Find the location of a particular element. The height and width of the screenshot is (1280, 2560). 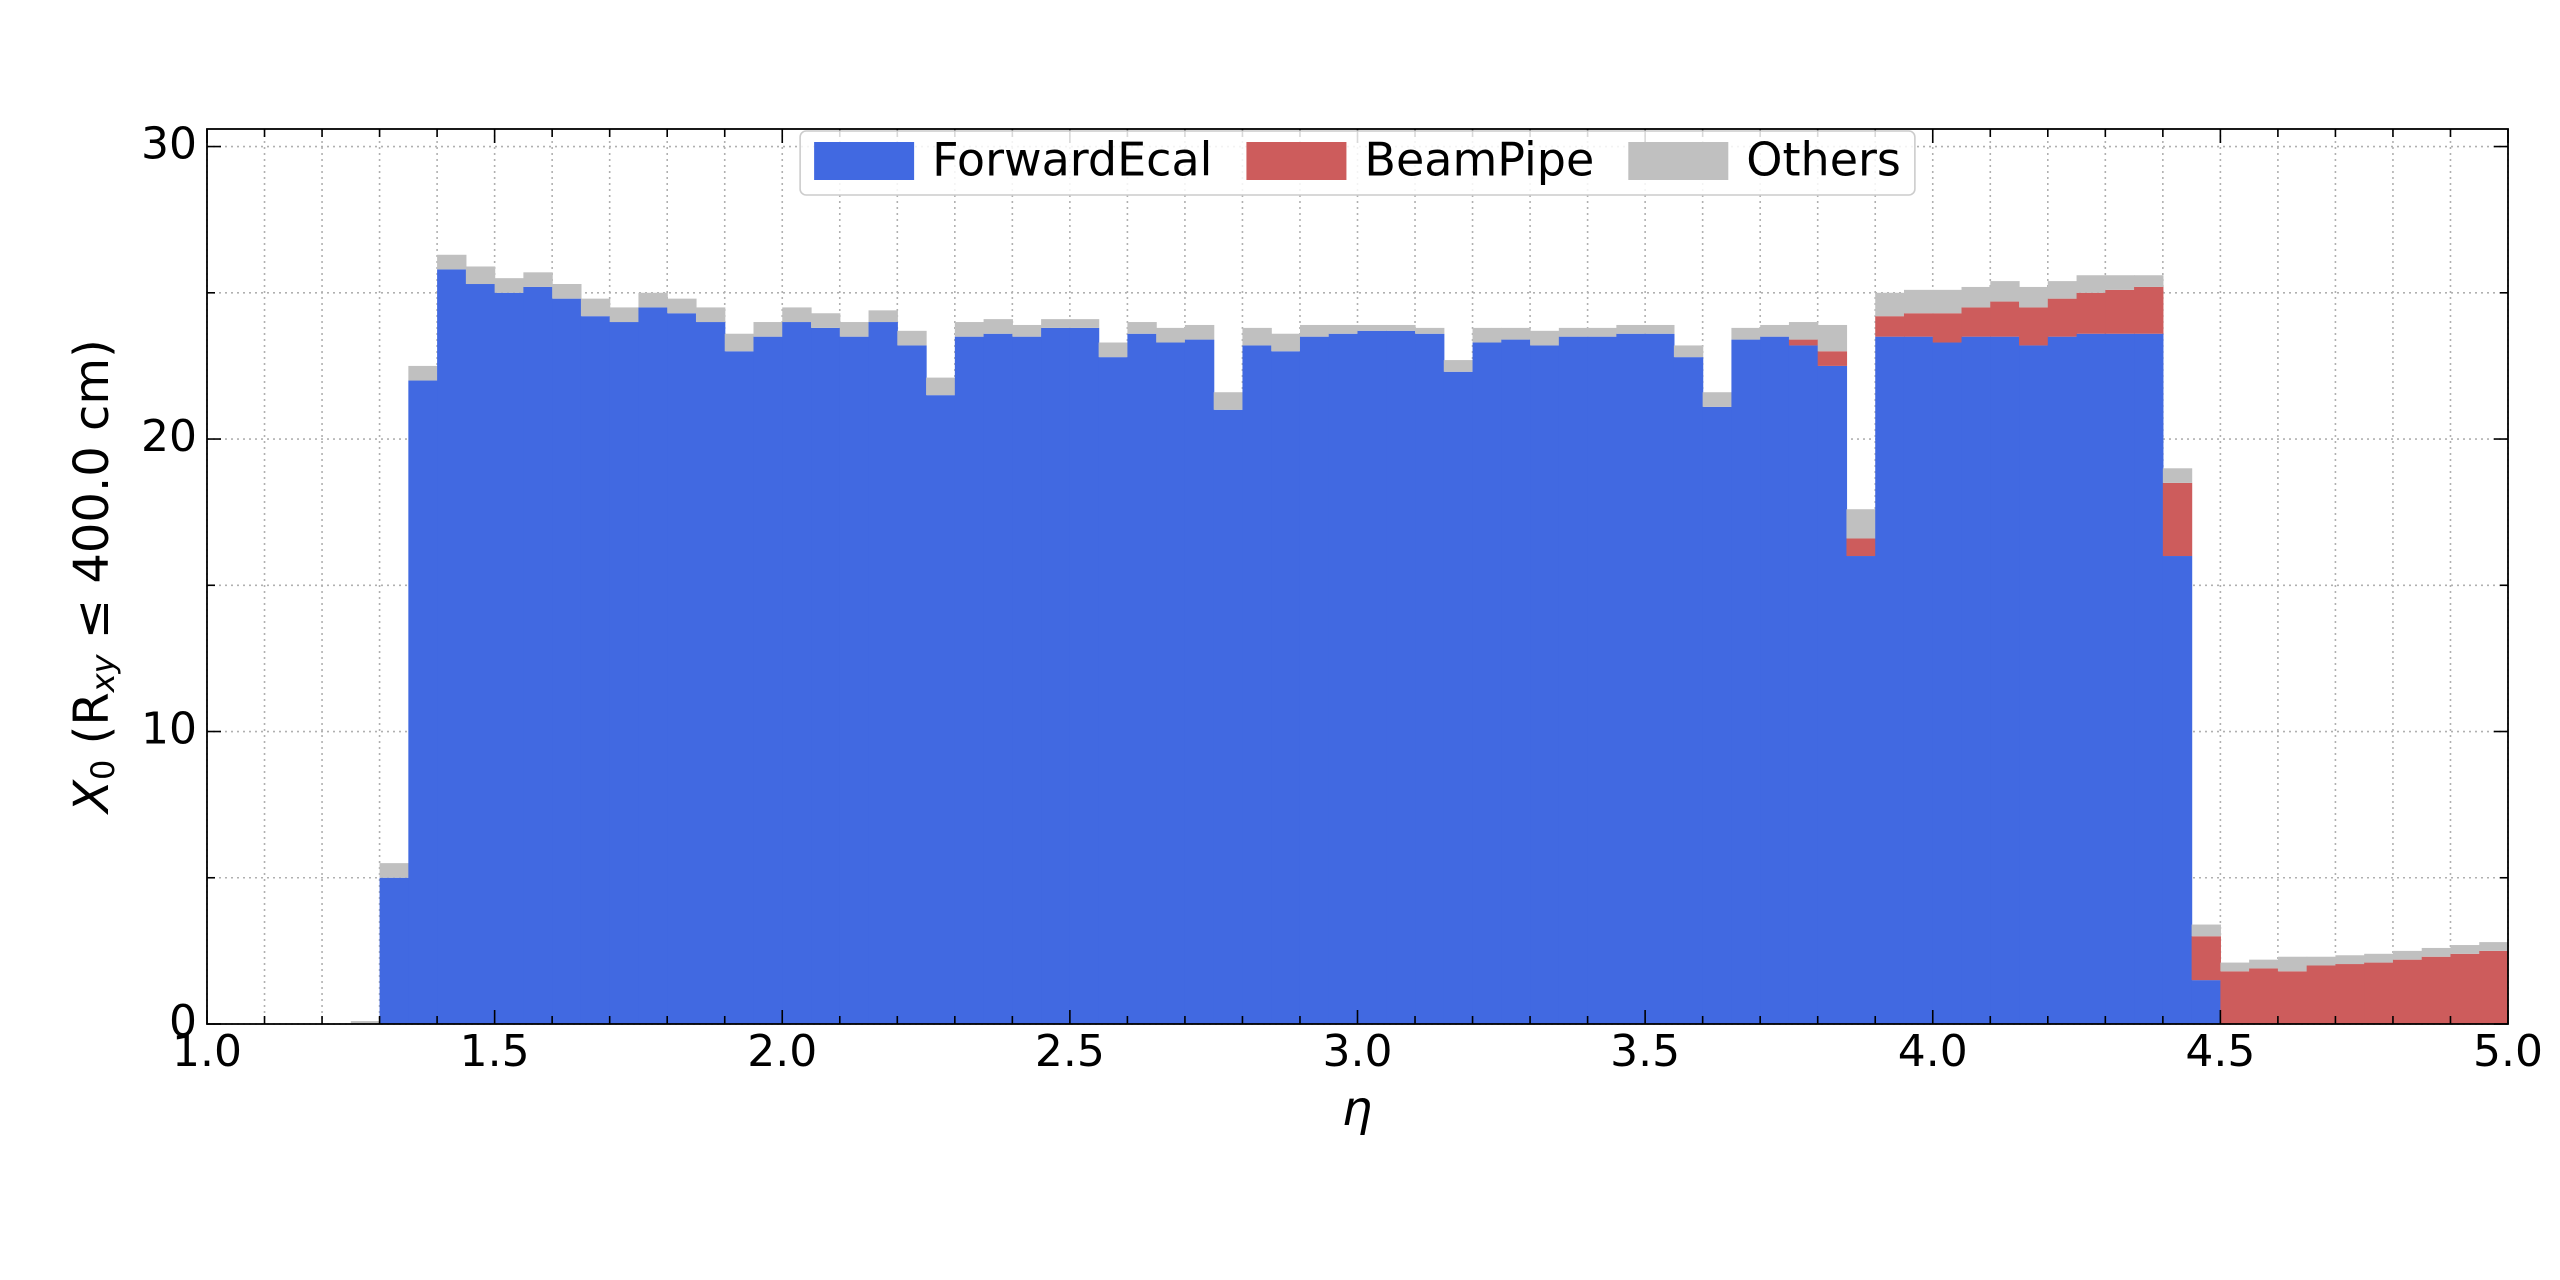

y-tick-label: 10 is located at coordinates (169, 729).